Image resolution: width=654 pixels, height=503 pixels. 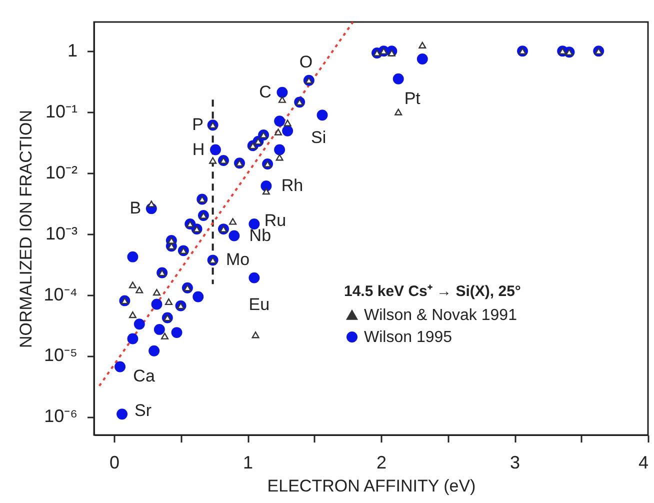 What do you see at coordinates (441, 315) in the screenshot?
I see `legend-label: Wilson & Novak 1991` at bounding box center [441, 315].